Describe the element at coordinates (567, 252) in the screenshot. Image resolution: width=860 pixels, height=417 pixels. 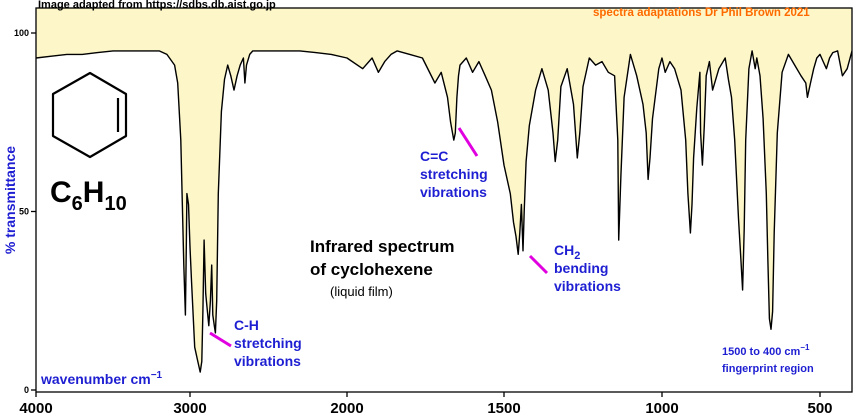
I see `svg-text: CH2` at that location.